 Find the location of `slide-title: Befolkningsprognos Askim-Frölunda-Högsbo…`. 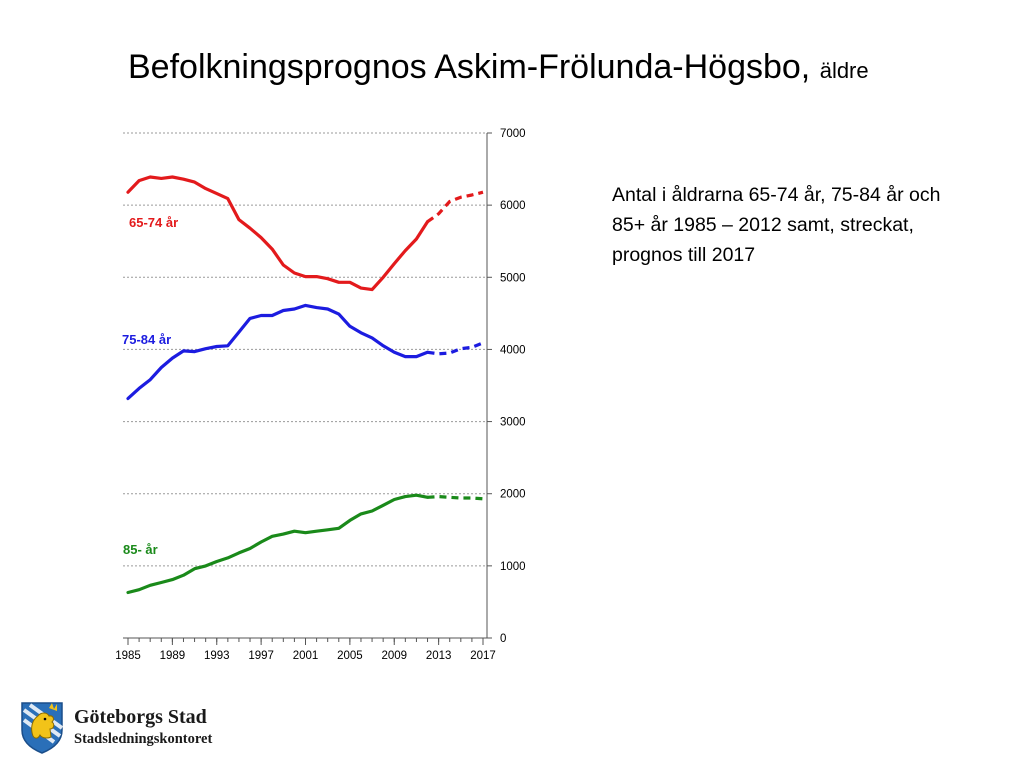

slide-title: Befolkningsprognos Askim-Frölunda-Högsbo… is located at coordinates (558, 67).